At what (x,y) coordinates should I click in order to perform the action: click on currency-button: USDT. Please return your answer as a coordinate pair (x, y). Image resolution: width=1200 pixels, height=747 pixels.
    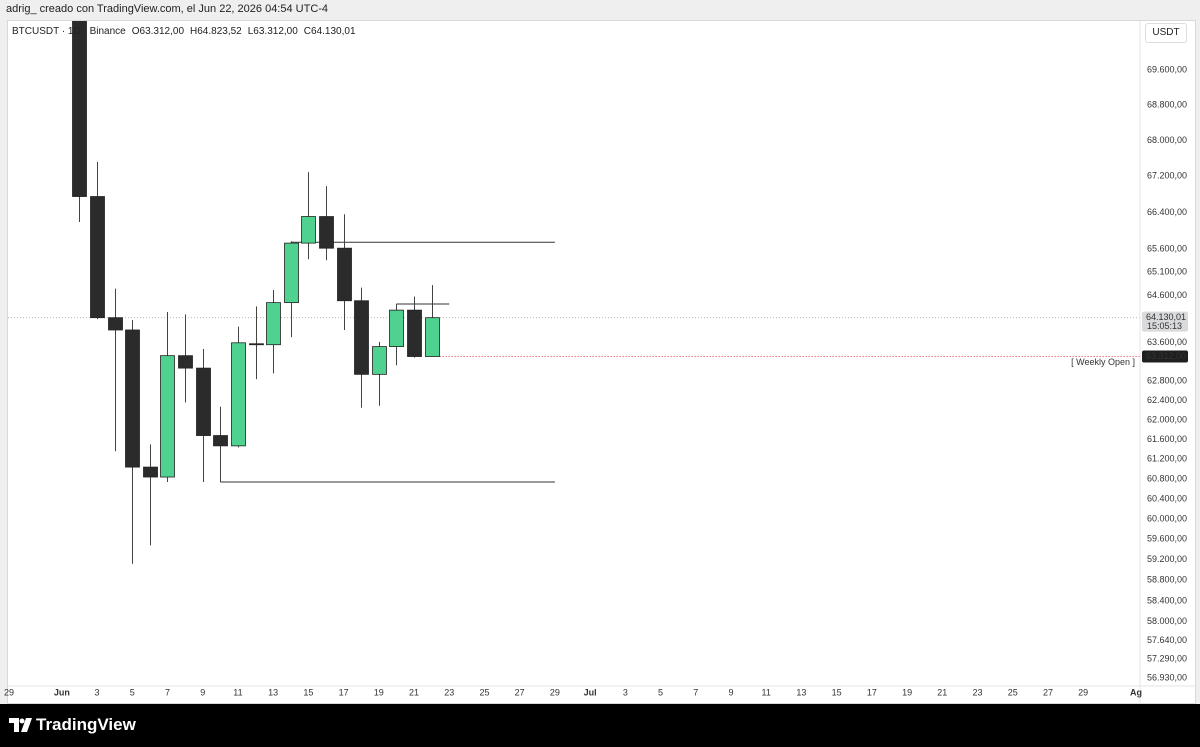
    Looking at the image, I should click on (1166, 33).